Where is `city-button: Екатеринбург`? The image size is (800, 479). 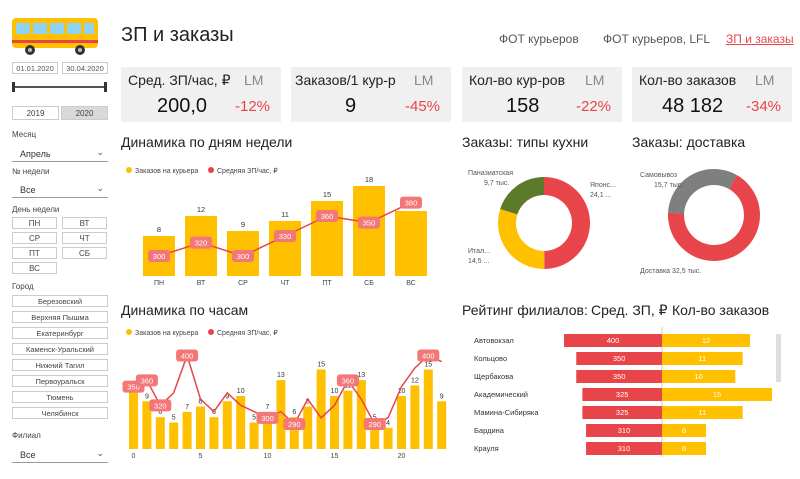
city-button: Екатеринбург is located at coordinates (60, 333).